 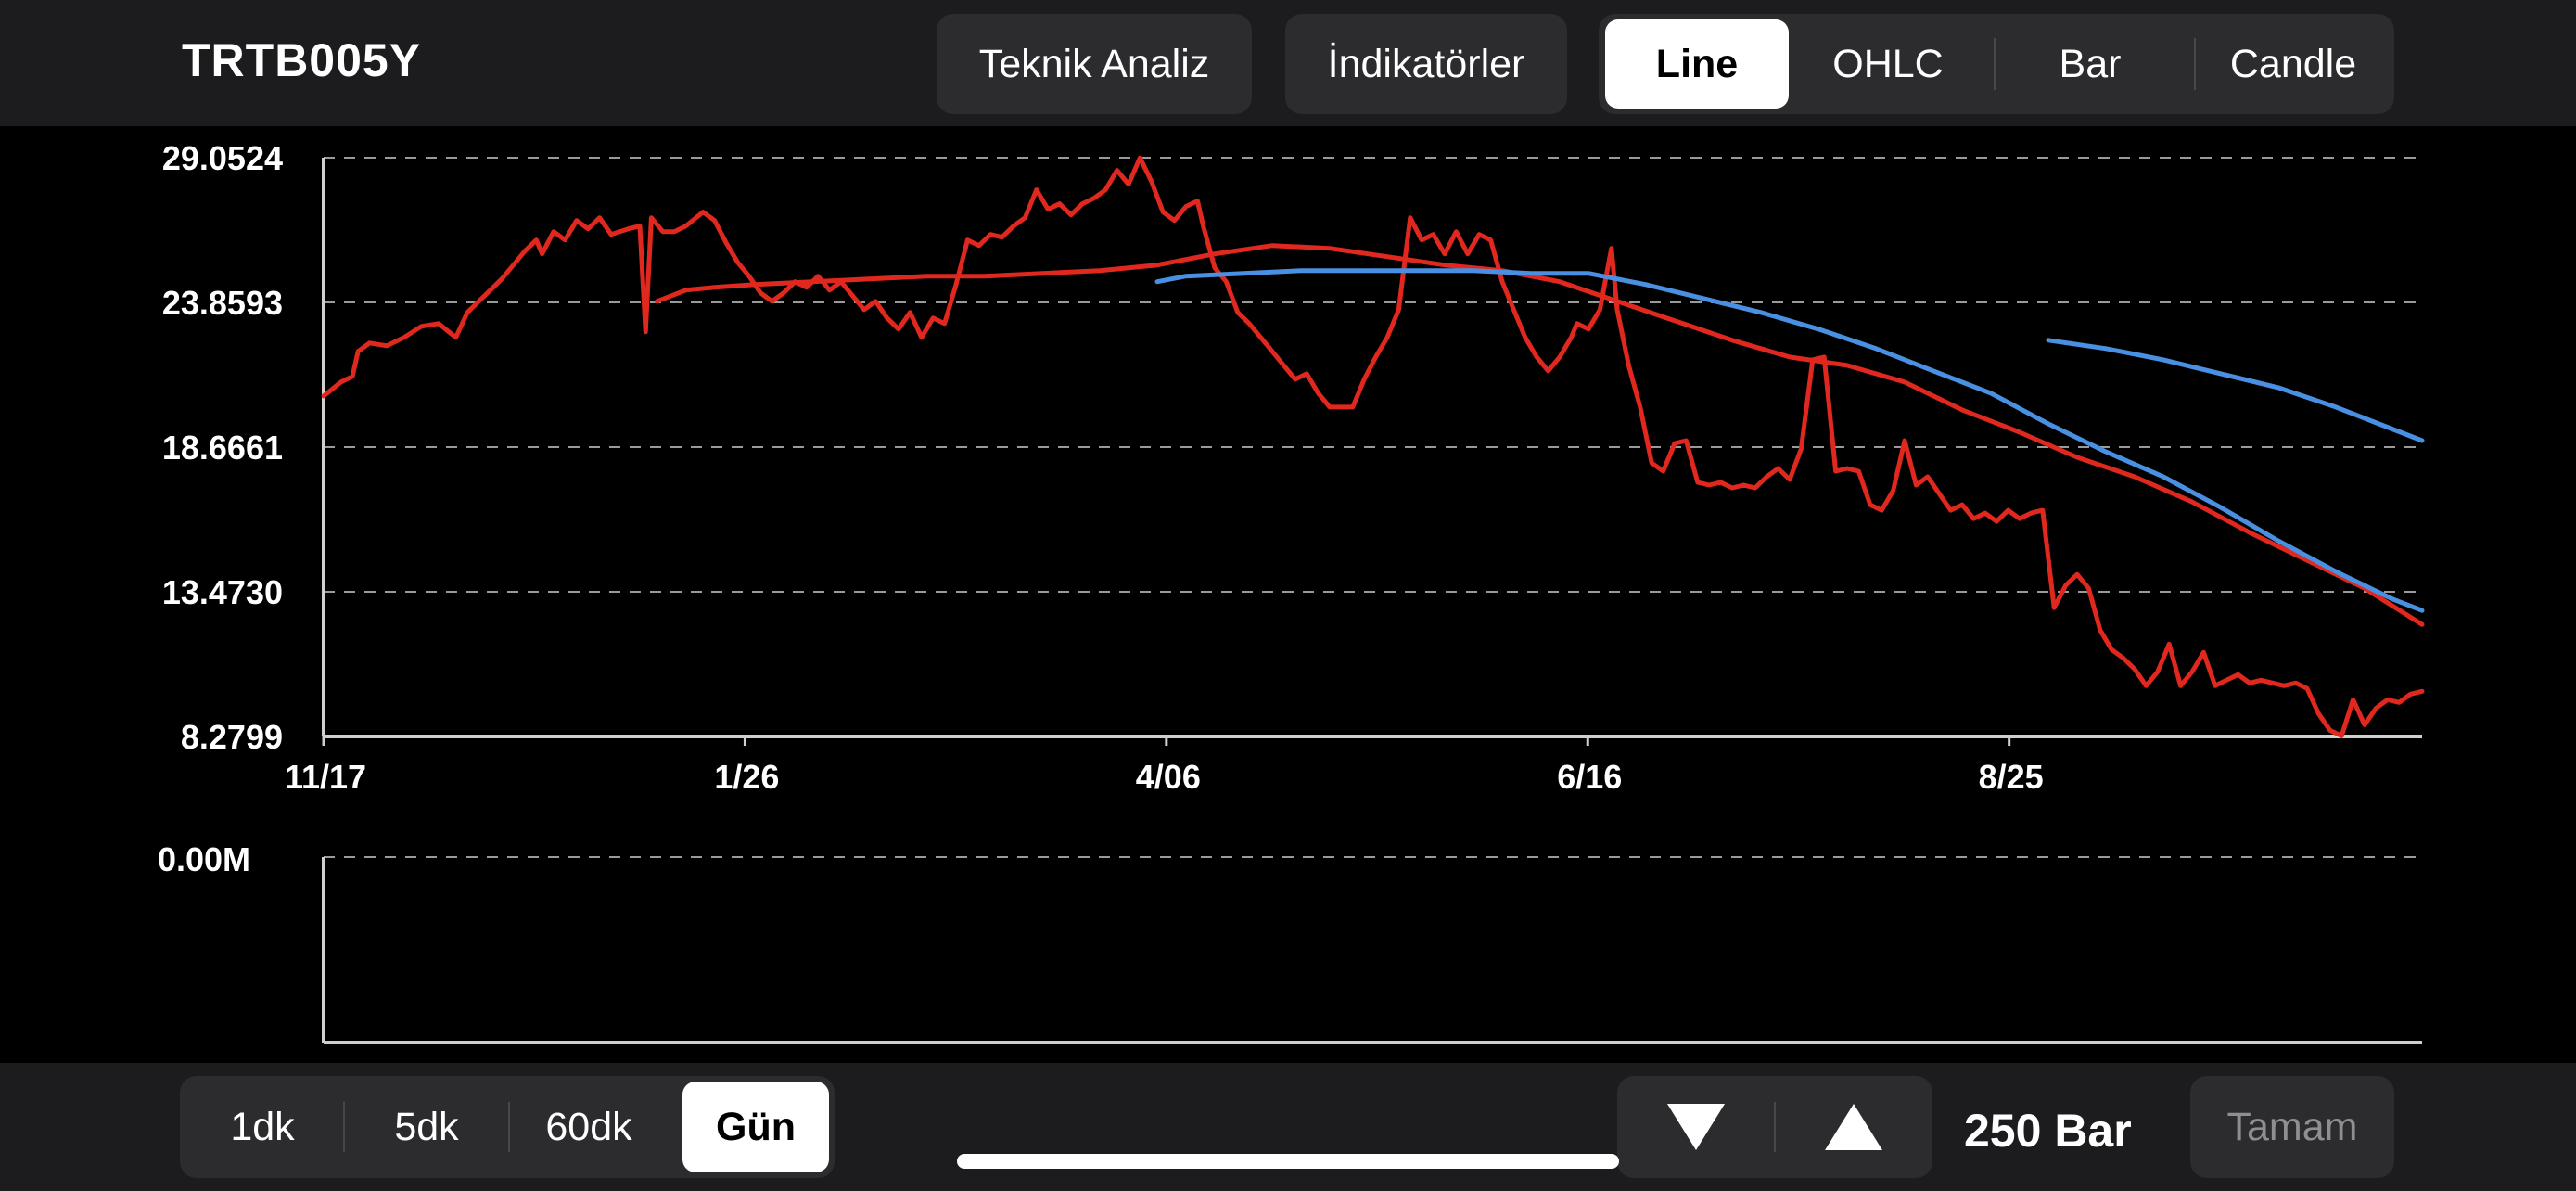 I want to click on chart-type-line: Line, so click(x=1697, y=64).